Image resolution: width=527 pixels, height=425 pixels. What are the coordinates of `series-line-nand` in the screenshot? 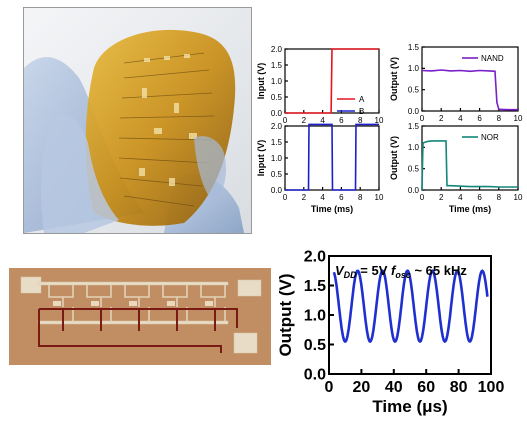 It's located at (469, 90).